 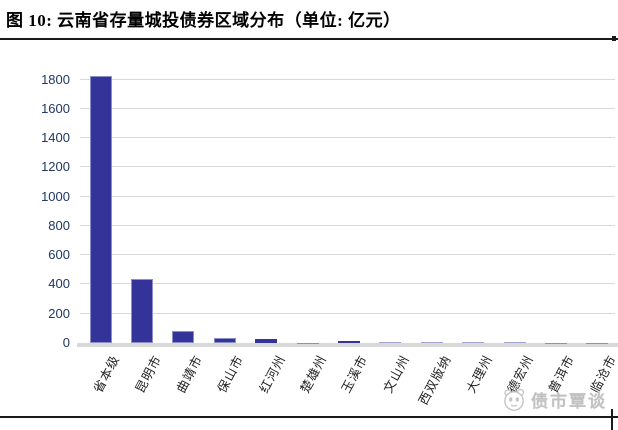 What do you see at coordinates (473, 342) in the screenshot?
I see `bar-大理州` at bounding box center [473, 342].